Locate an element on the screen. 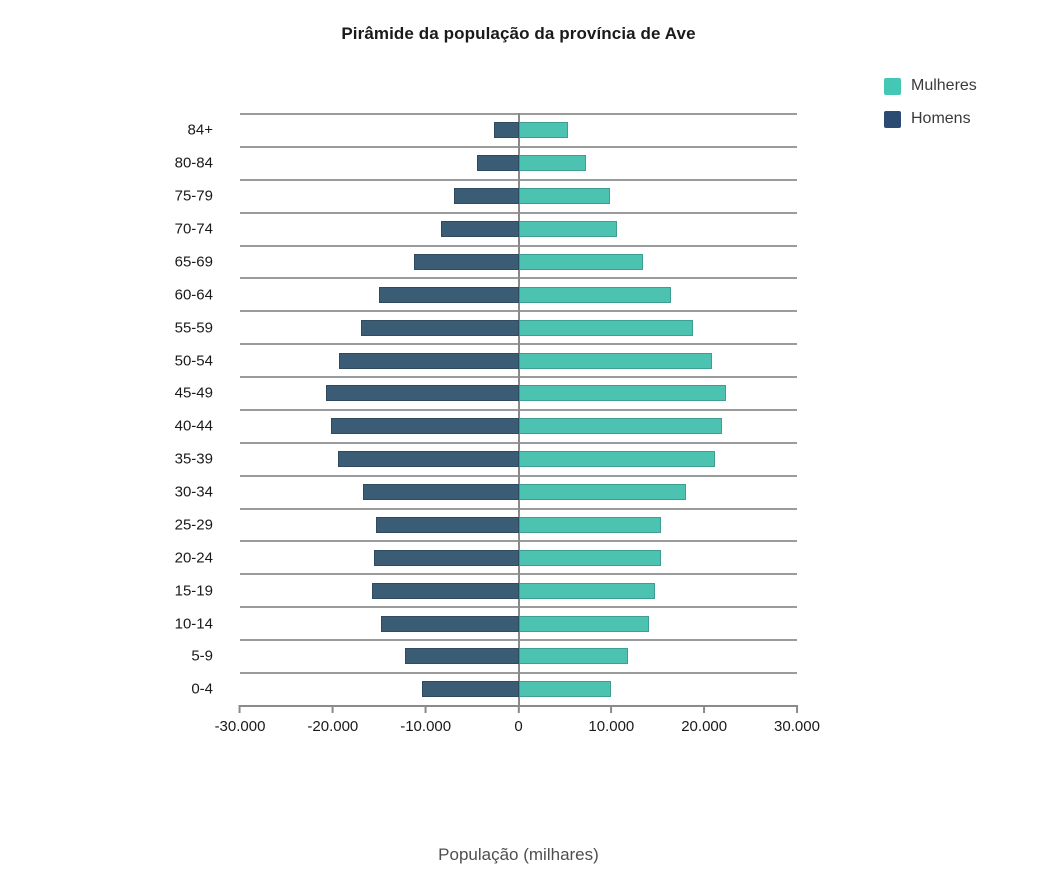 The height and width of the screenshot is (895, 1042). x-axis: -30.000 -20.000 -10.000 0 10.000 20.000 is located at coordinates (517, 728).